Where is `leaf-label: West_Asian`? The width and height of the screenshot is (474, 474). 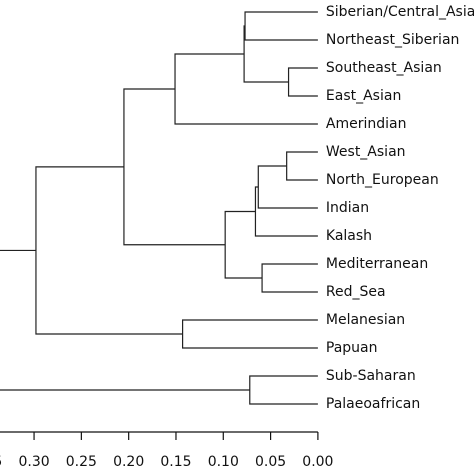
leaf-label: West_Asian is located at coordinates (366, 152).